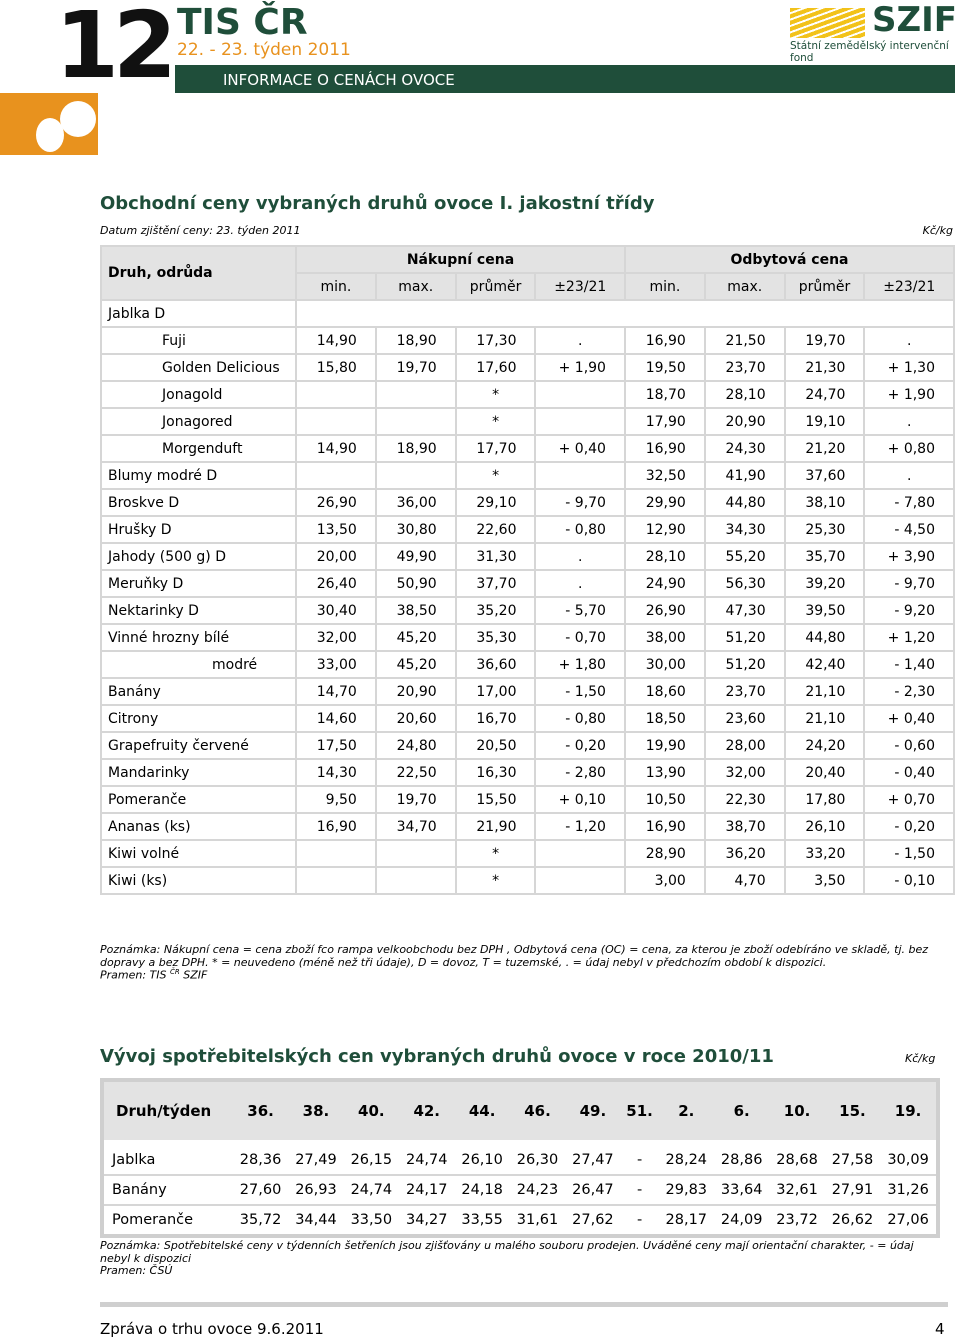 This screenshot has width=960, height=1339. What do you see at coordinates (744, 475) in the screenshot?
I see `cell: 41,90` at bounding box center [744, 475].